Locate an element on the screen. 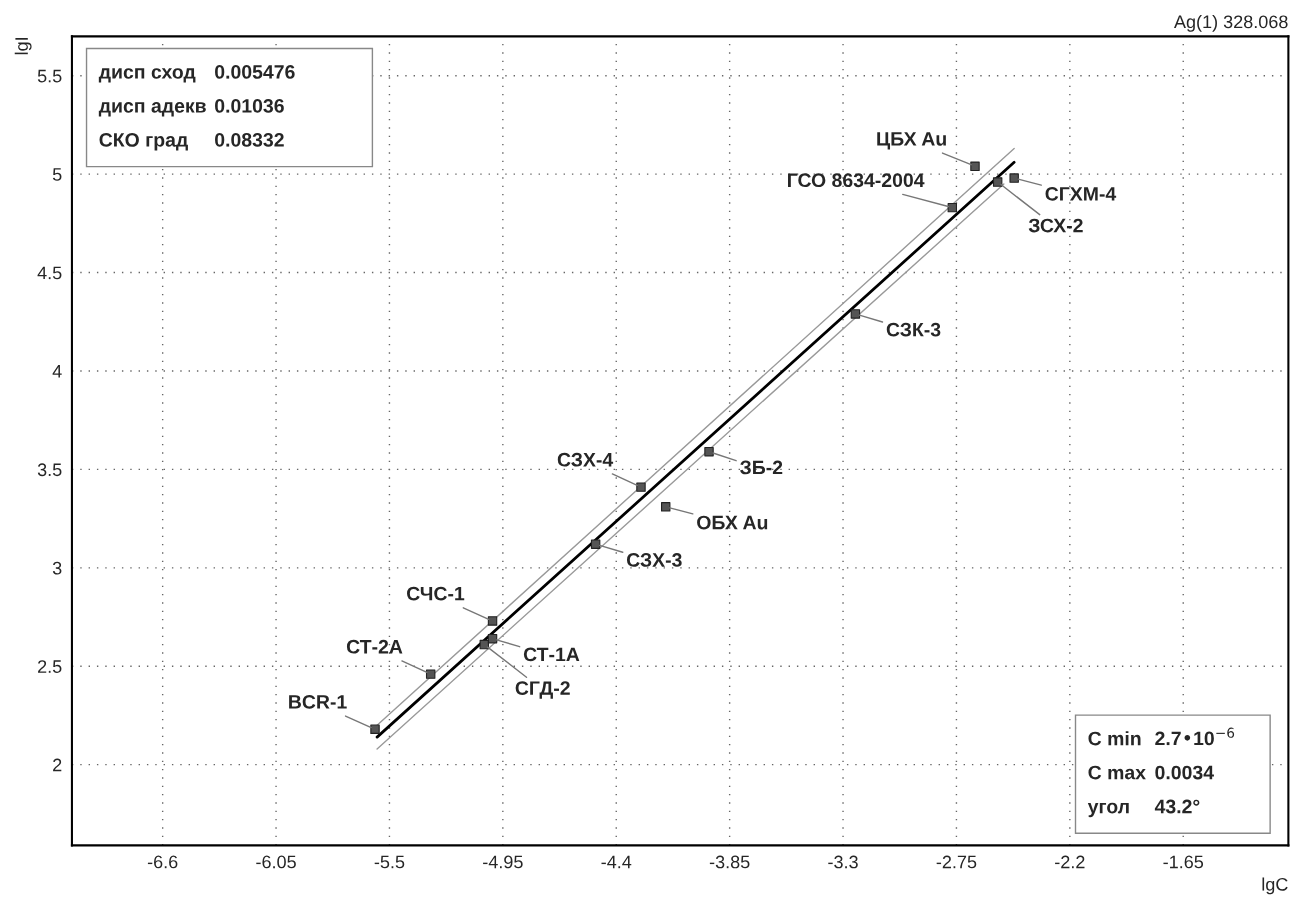  annotation: СЗХ-4 is located at coordinates (585, 459).